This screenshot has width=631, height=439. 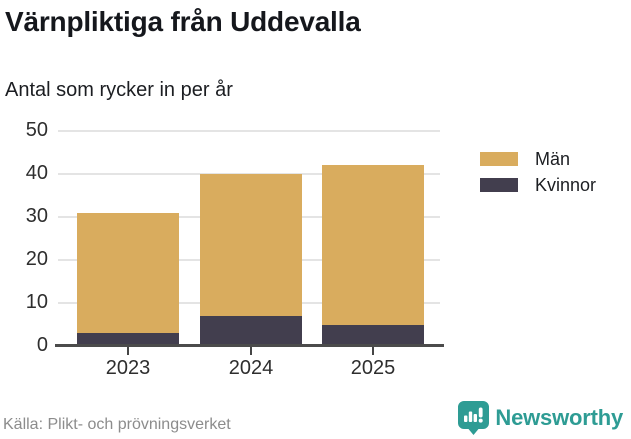 What do you see at coordinates (373, 245) in the screenshot?
I see `bar-segment-män-2025` at bounding box center [373, 245].